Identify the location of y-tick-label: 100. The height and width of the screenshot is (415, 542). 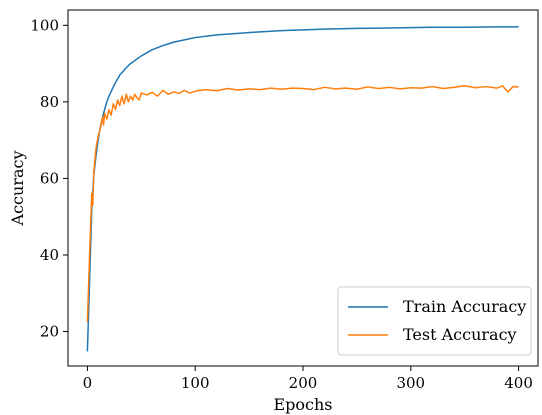
(44, 25).